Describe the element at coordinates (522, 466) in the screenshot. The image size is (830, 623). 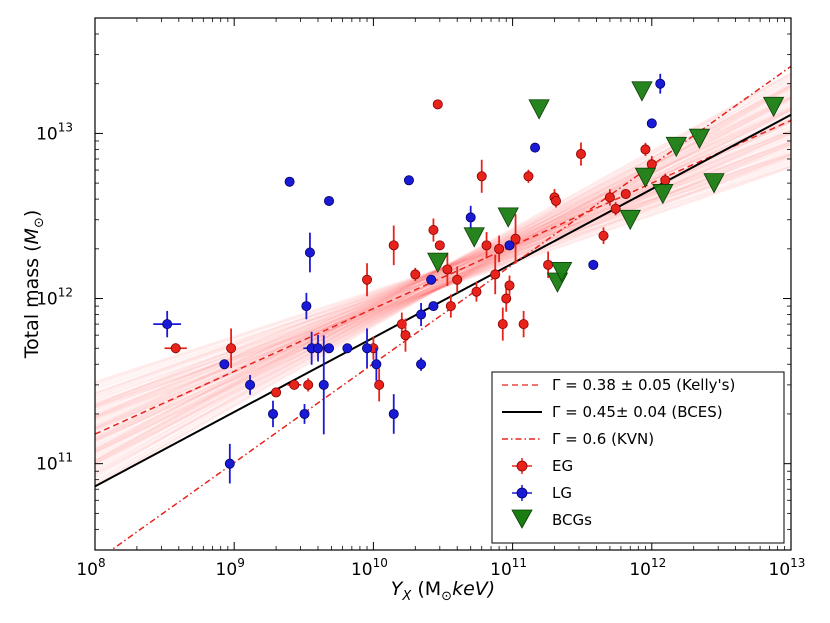
I see `legend-eg-marker` at that location.